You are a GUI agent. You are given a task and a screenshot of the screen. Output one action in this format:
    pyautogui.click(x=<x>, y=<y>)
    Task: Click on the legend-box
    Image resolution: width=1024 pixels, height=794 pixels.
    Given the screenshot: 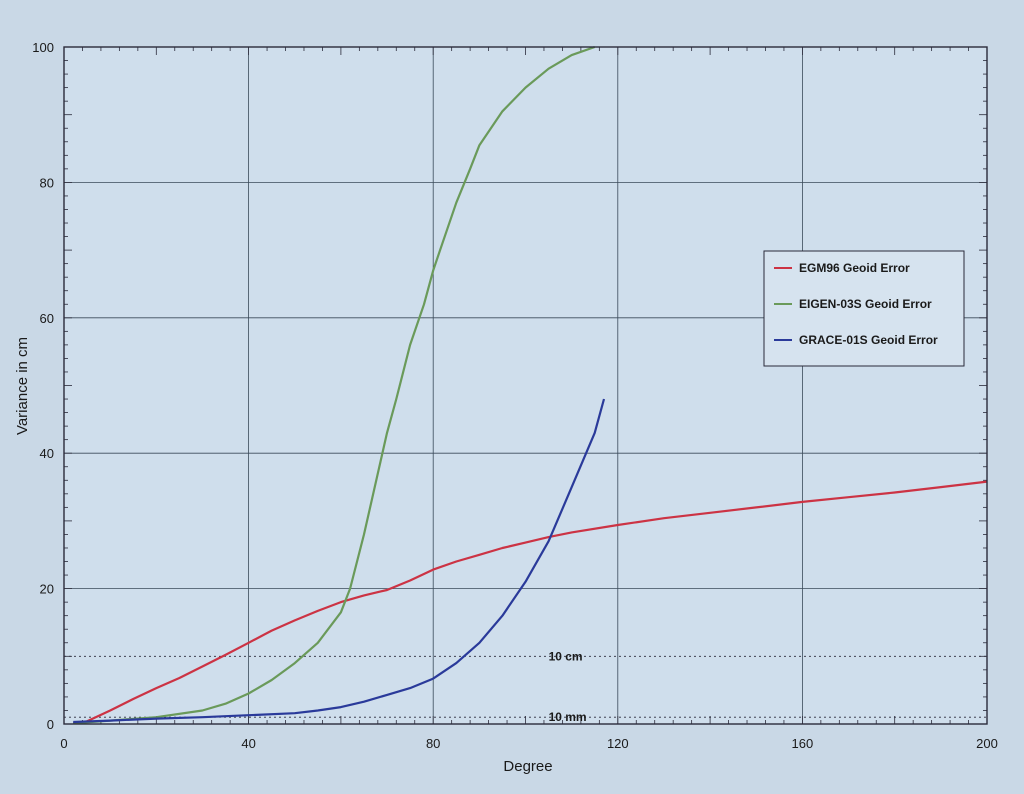 What is the action you would take?
    pyautogui.click(x=864, y=308)
    